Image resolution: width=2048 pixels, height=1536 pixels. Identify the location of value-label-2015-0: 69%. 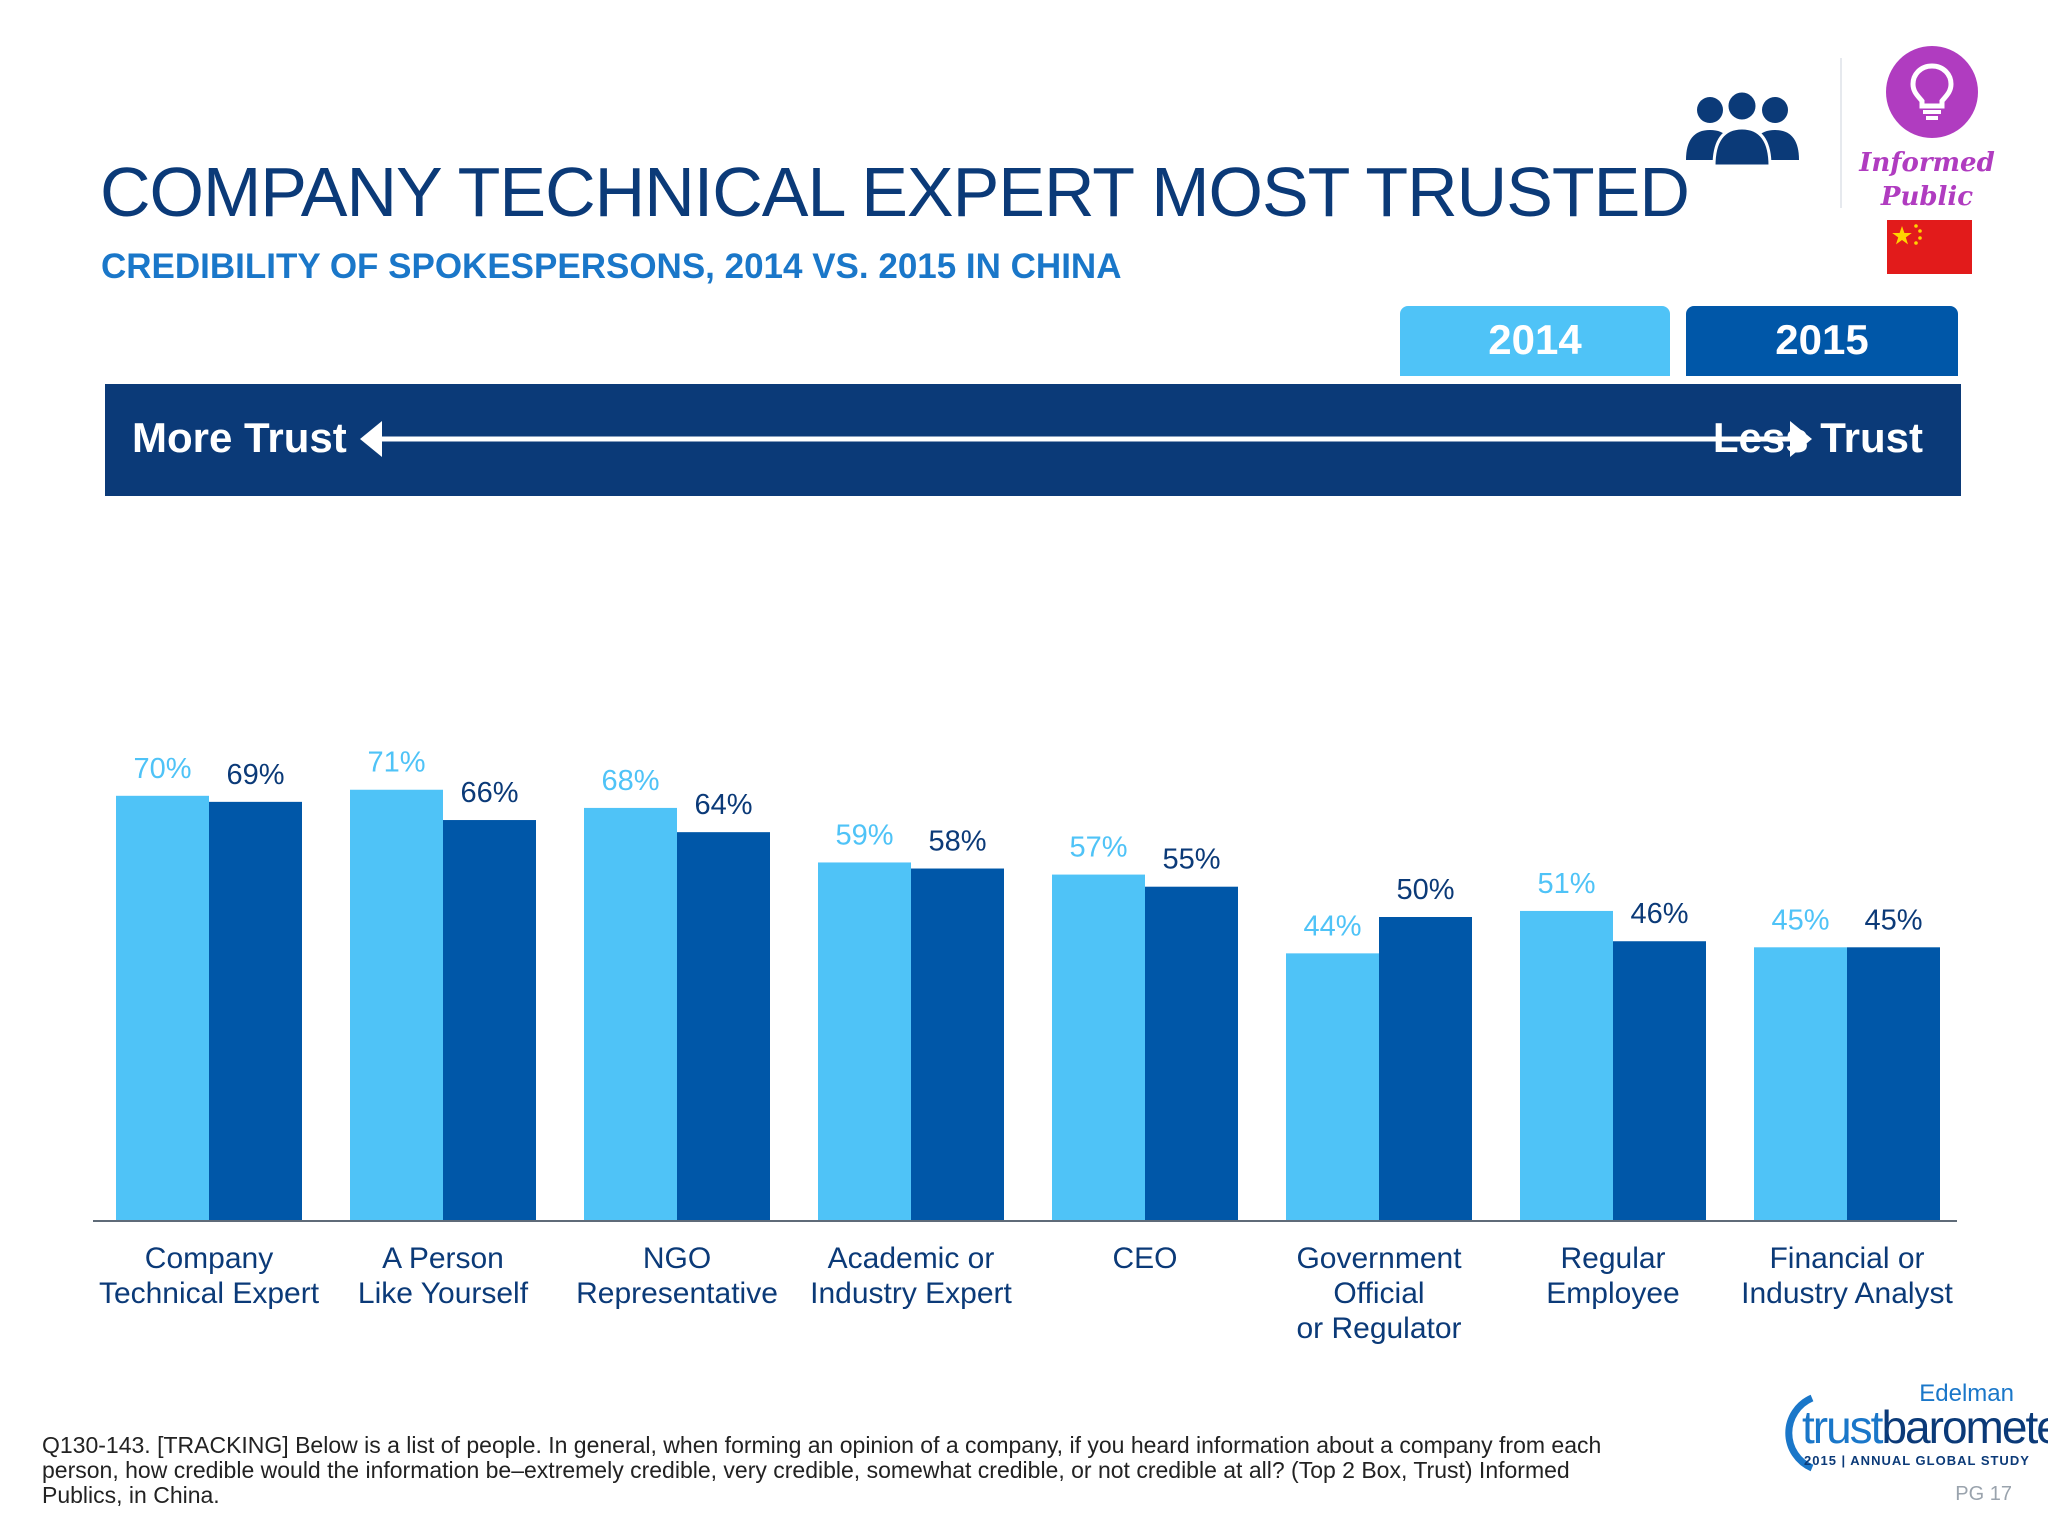
(255, 775).